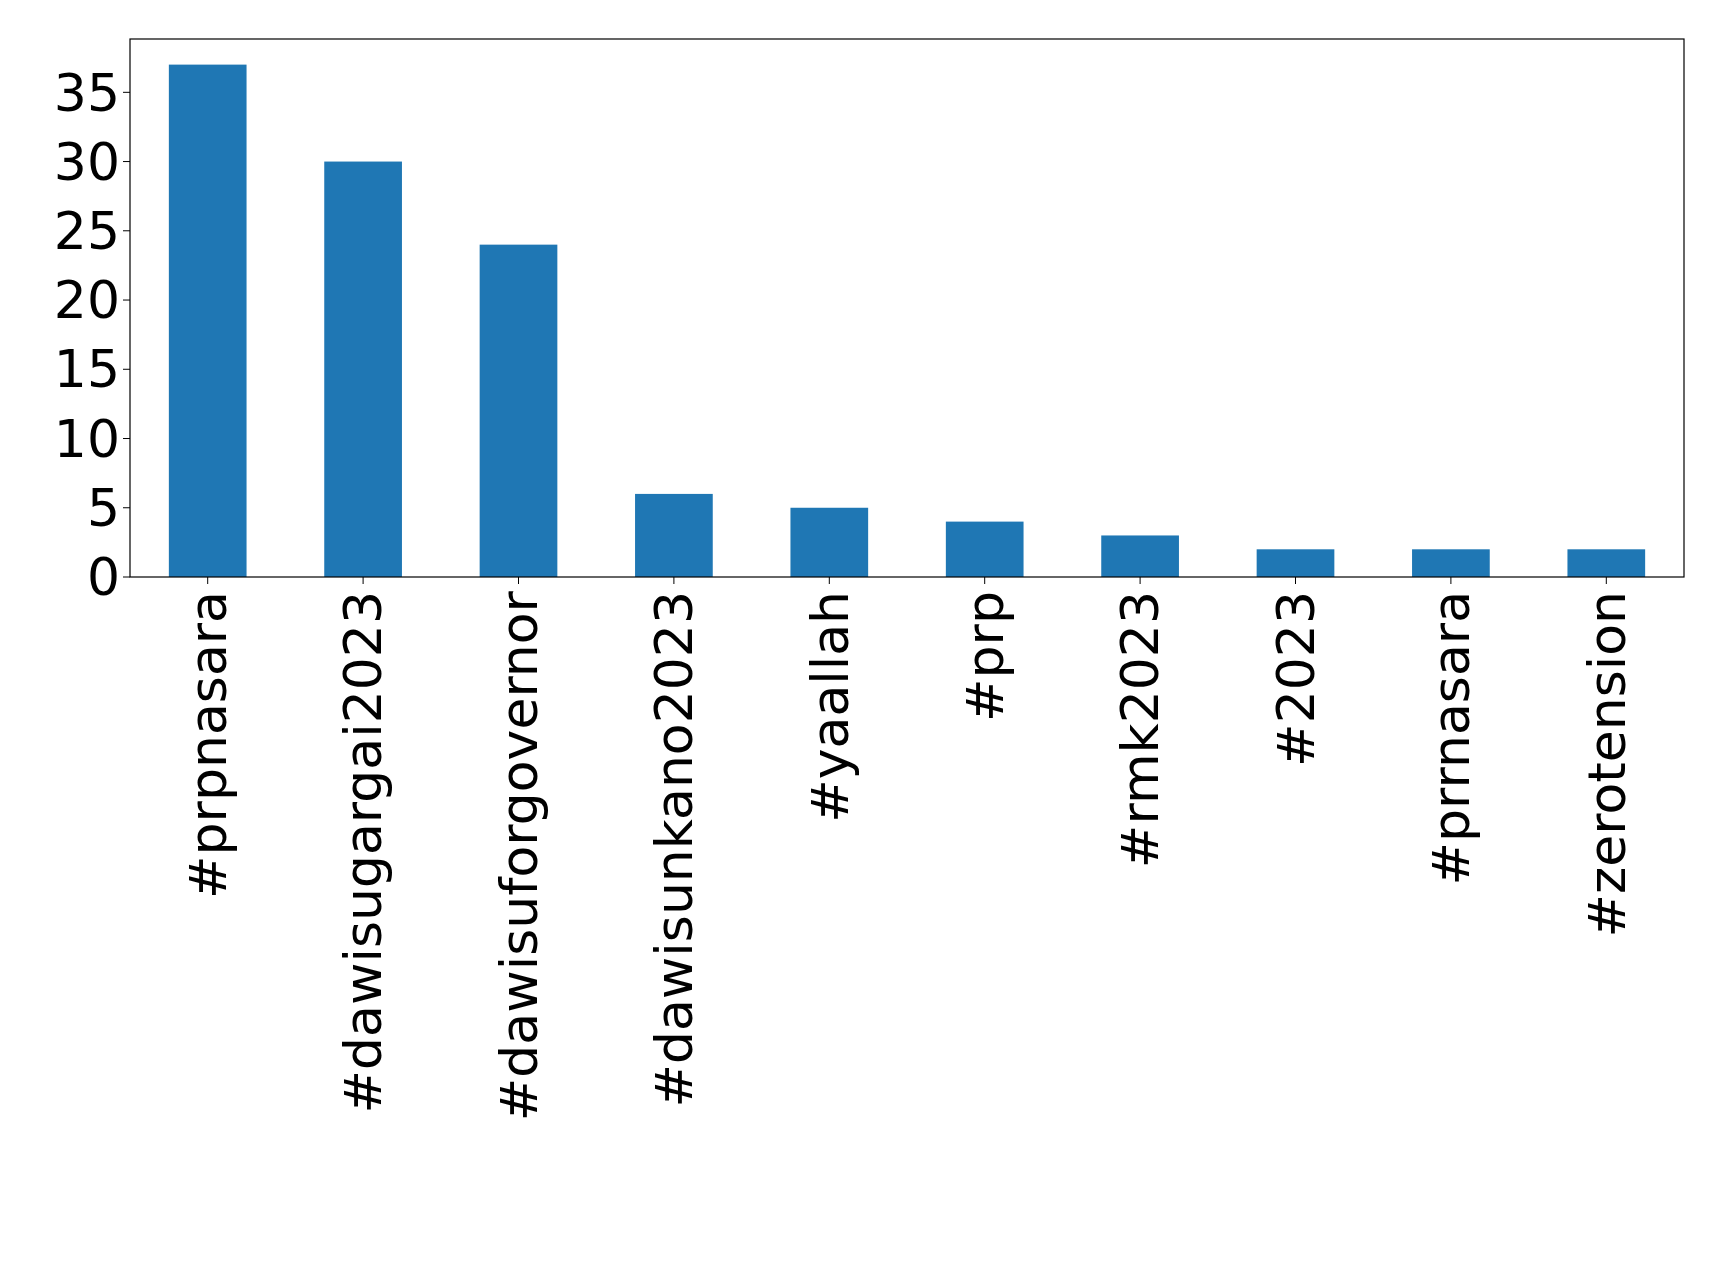 Image resolution: width=1719 pixels, height=1265 pixels. I want to click on x-tick-label: #zerotension, so click(1606, 764).